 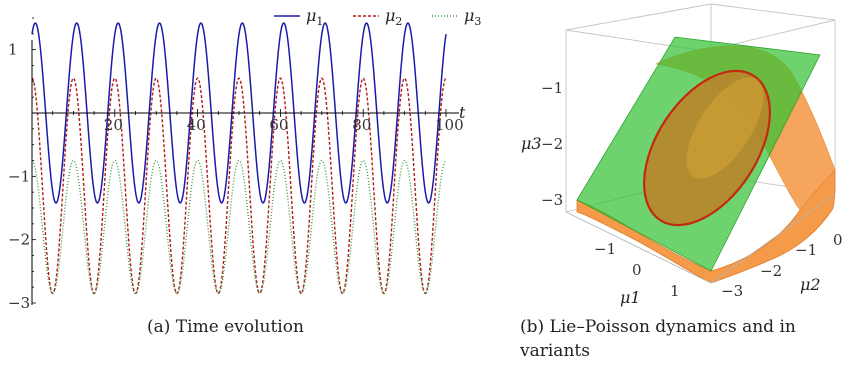 What do you see at coordinates (552, 200) in the screenshot?
I see `z-tick-label: −3` at bounding box center [552, 200].